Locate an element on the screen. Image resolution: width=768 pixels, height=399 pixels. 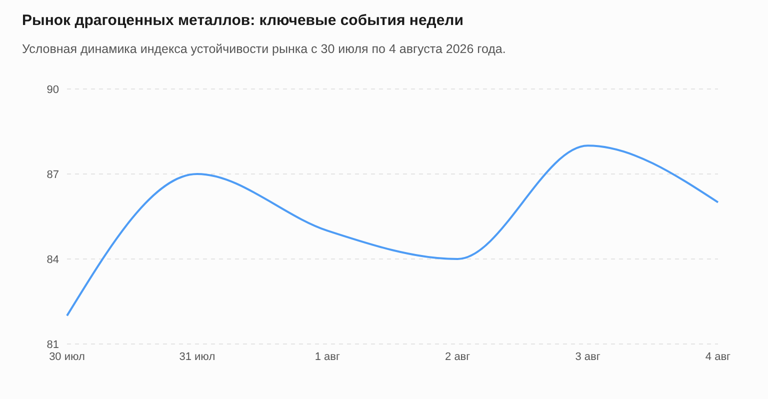
chart-subtitle: Условная динамика индекса устойчивости рынка с 30 июля по 4 августа 2026 года. is located at coordinates (264, 49).